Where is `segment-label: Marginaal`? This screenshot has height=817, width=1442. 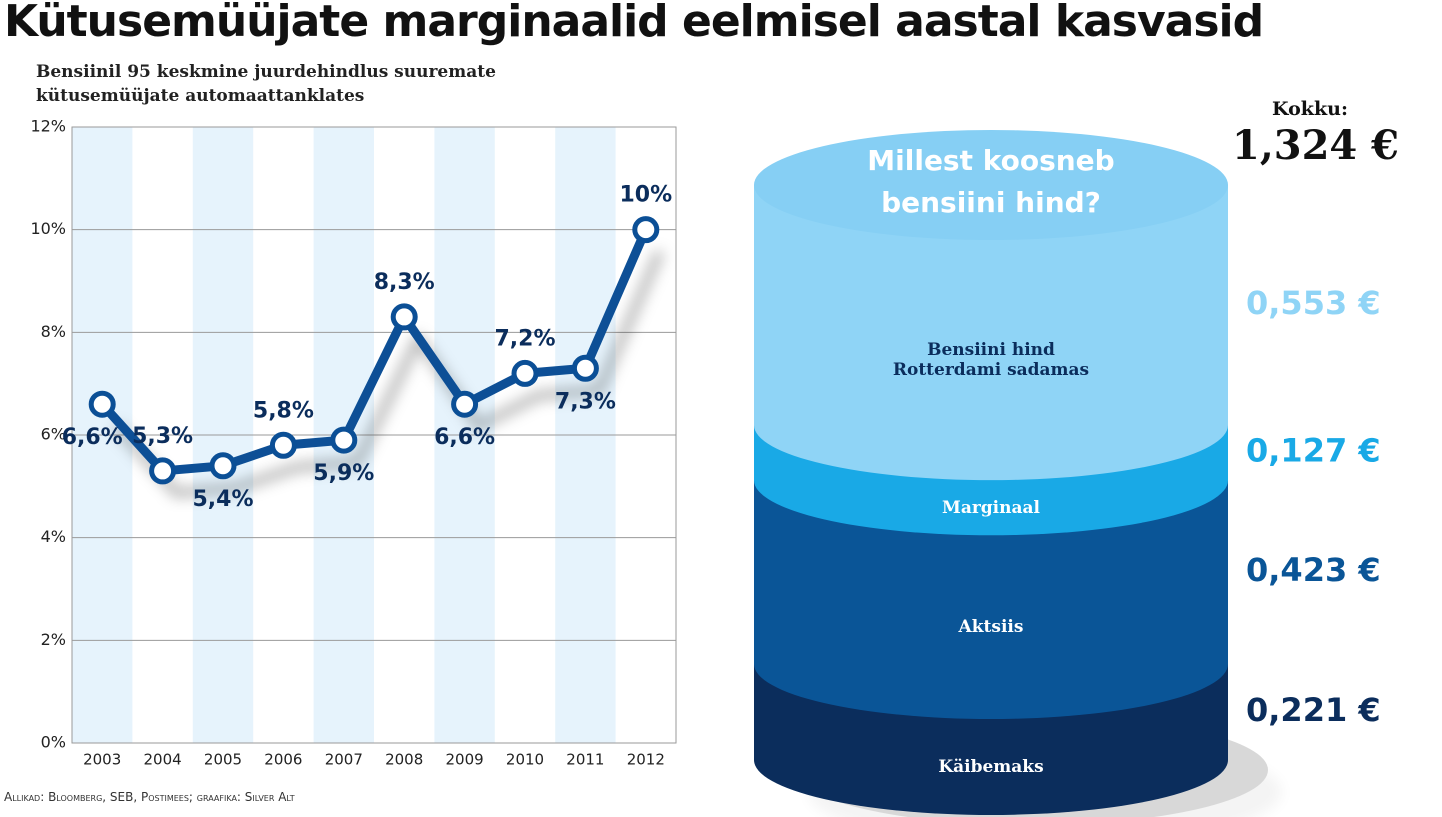 segment-label: Marginaal is located at coordinates (991, 507).